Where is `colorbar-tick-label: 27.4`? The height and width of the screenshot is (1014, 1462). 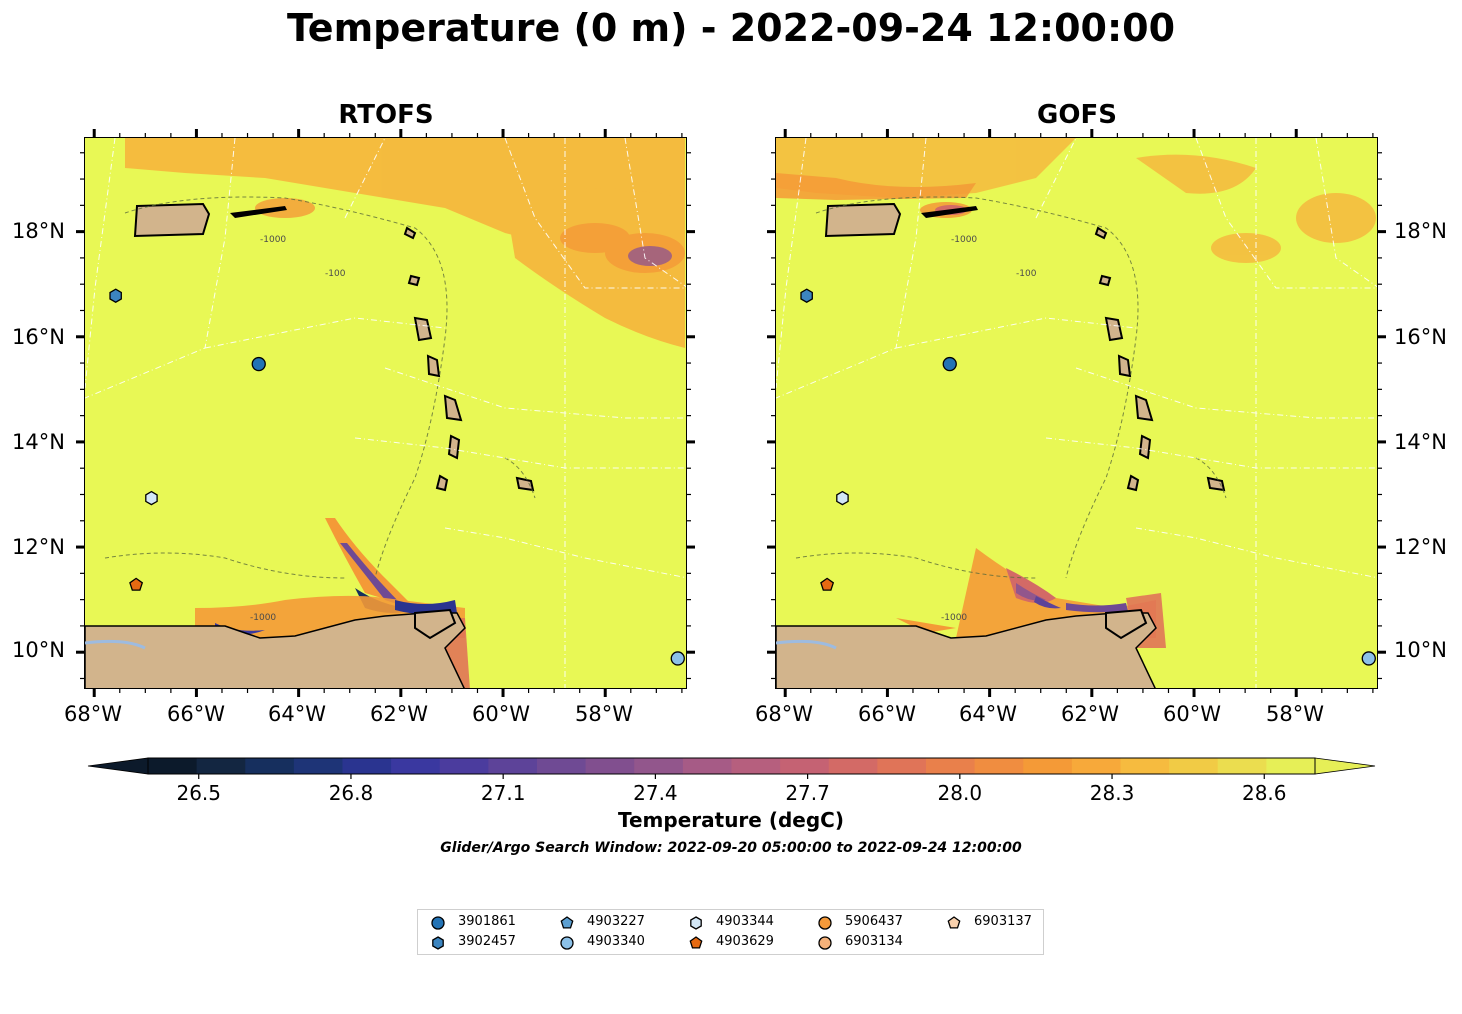
colorbar-tick-label: 27.4 is located at coordinates (655, 792).